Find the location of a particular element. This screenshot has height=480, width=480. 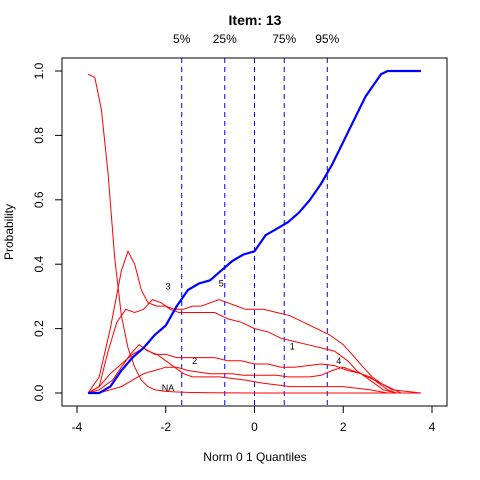

y-tick-label: 0.4 is located at coordinates (39, 264).